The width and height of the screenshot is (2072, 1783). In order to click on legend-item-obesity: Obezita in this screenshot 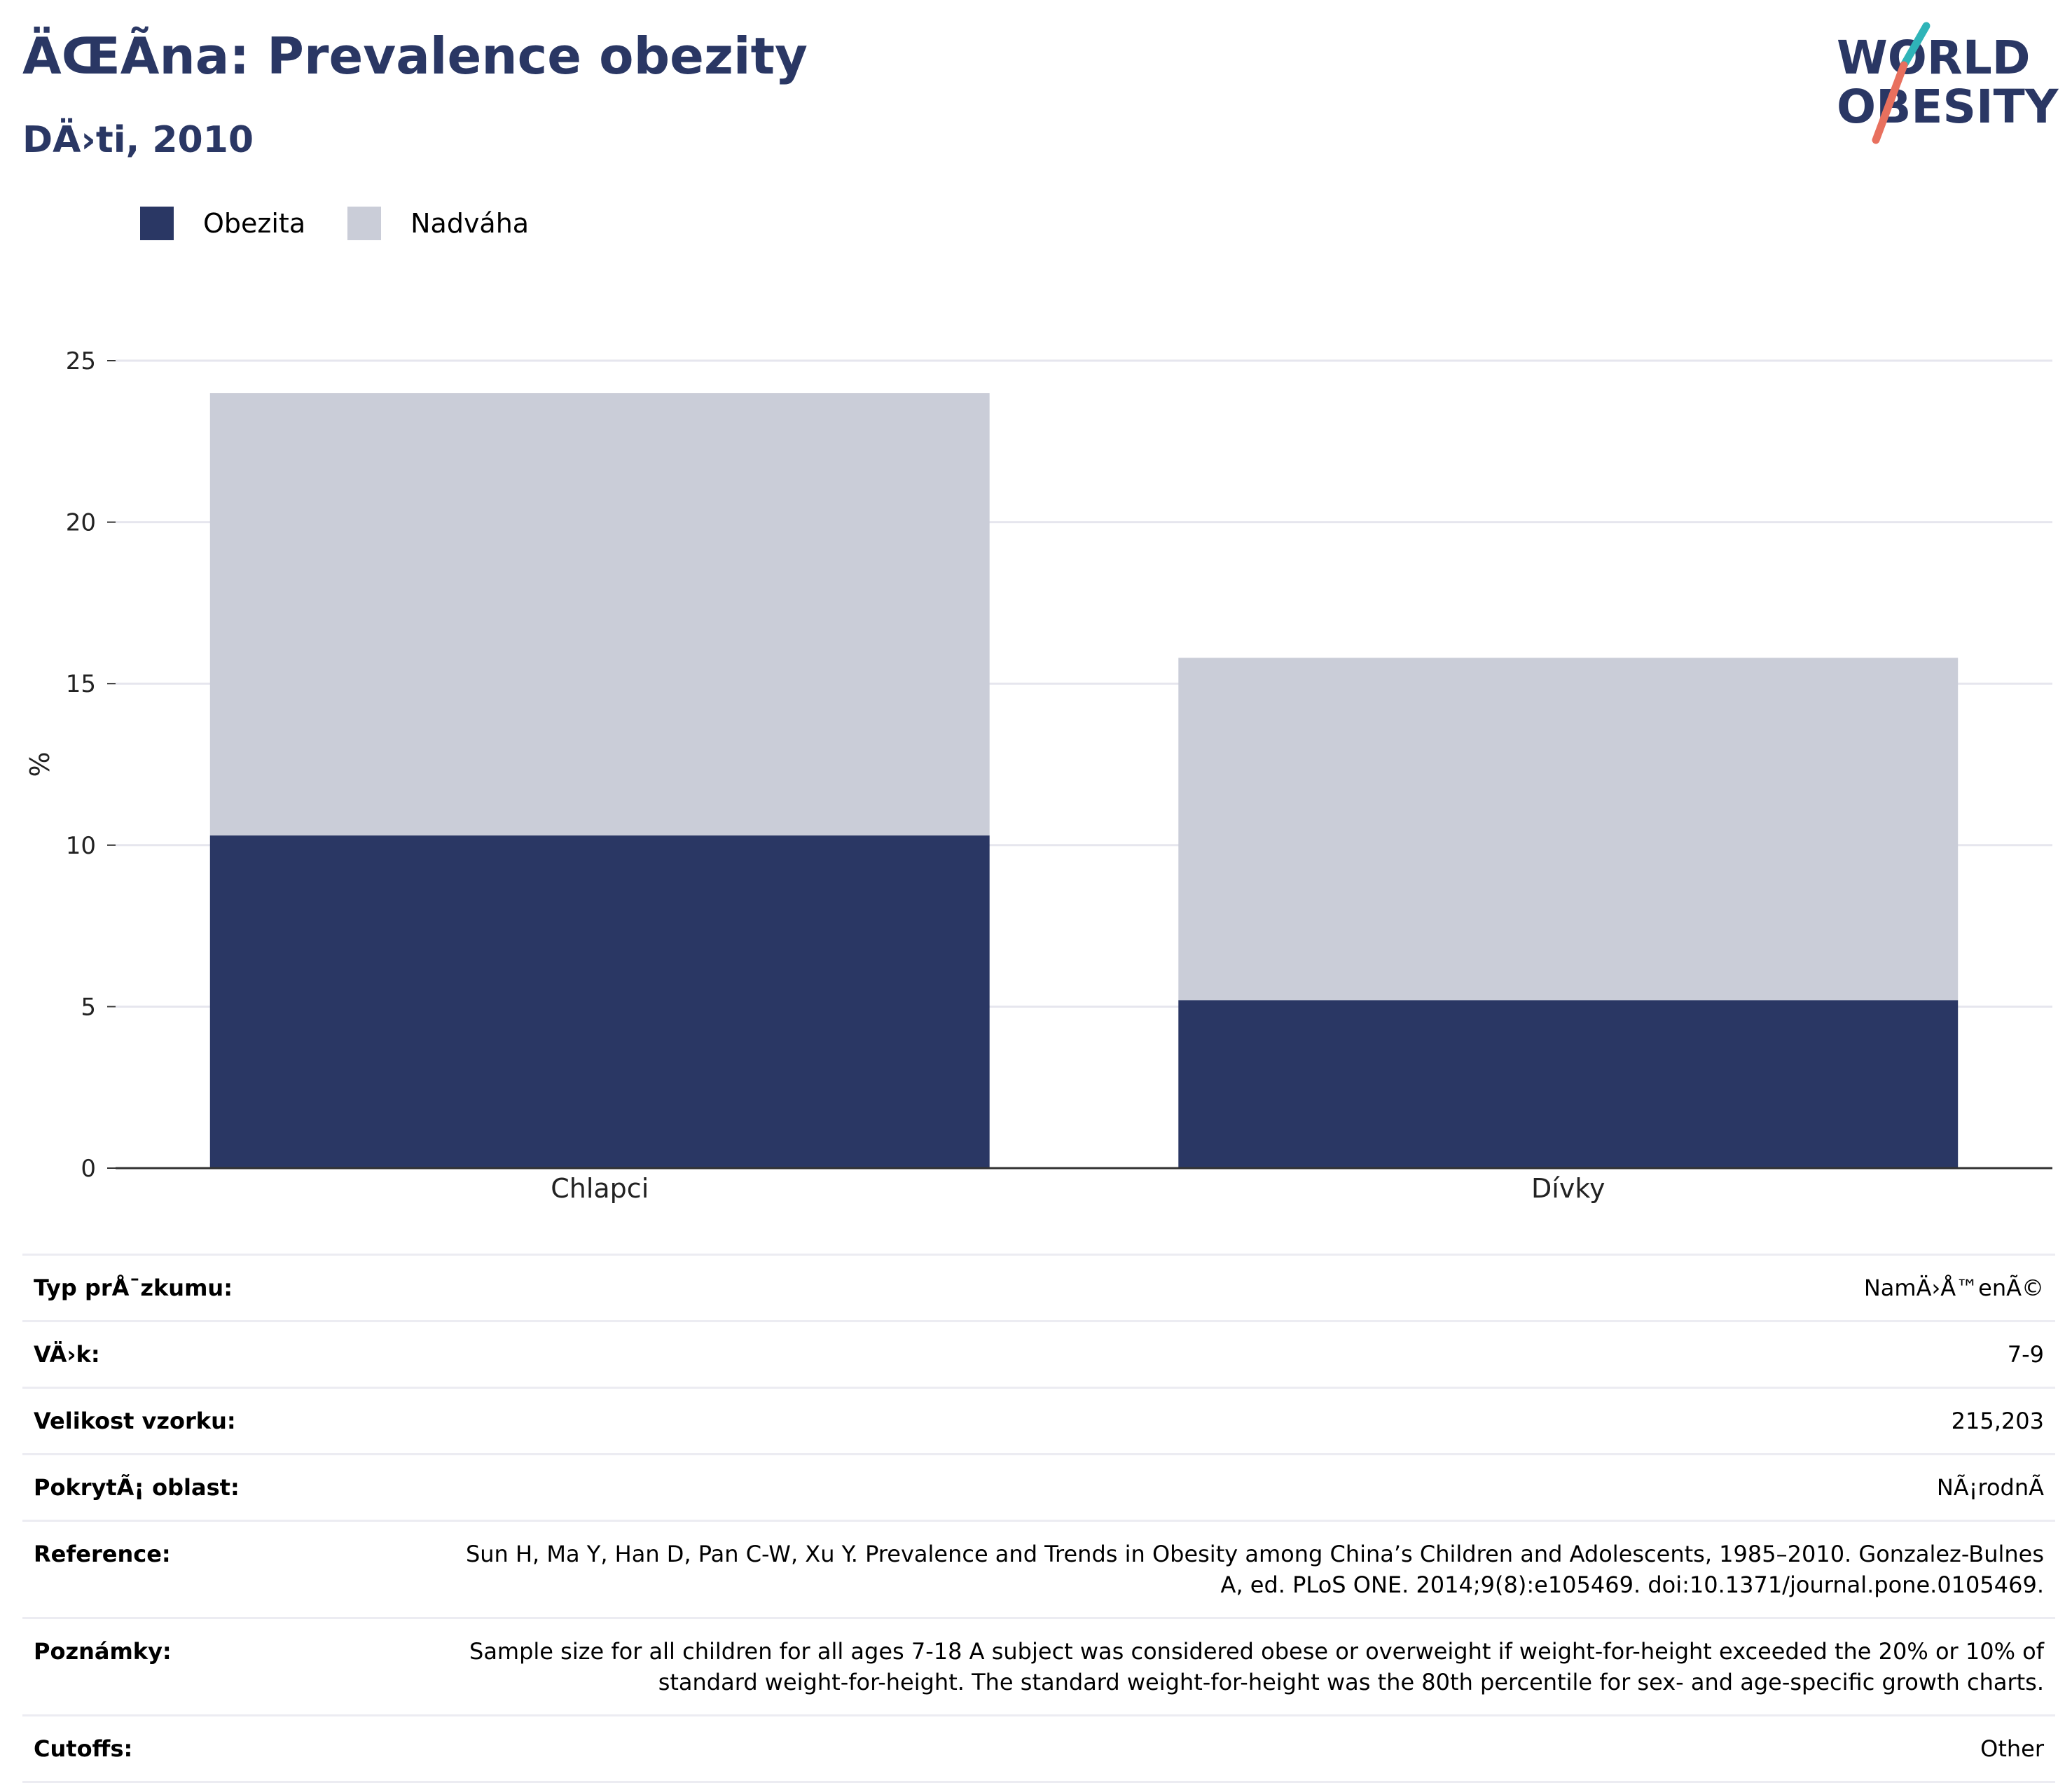, I will do `click(223, 223)`.